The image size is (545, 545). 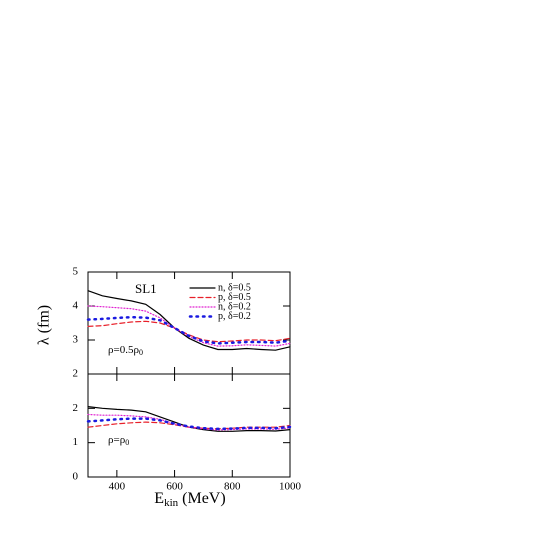 I want to click on y-axis-label: λ (fm), so click(x=44, y=325).